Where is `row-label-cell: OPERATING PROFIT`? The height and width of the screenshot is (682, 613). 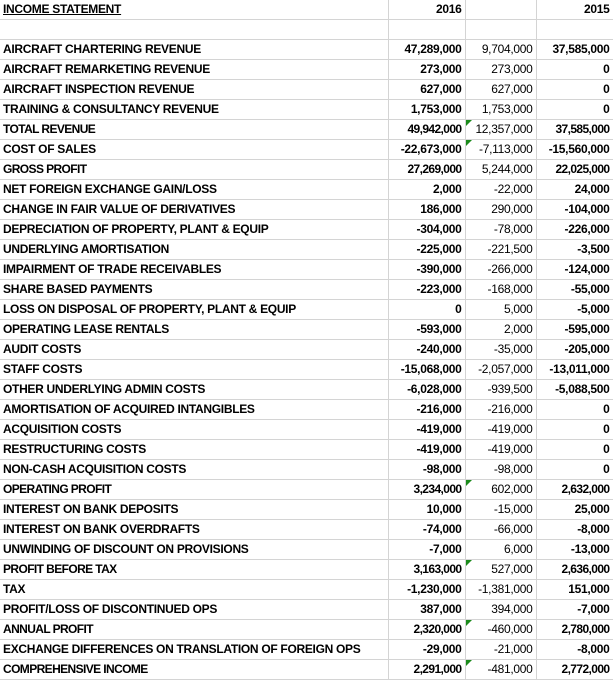
row-label-cell: OPERATING PROFIT is located at coordinates (194, 489).